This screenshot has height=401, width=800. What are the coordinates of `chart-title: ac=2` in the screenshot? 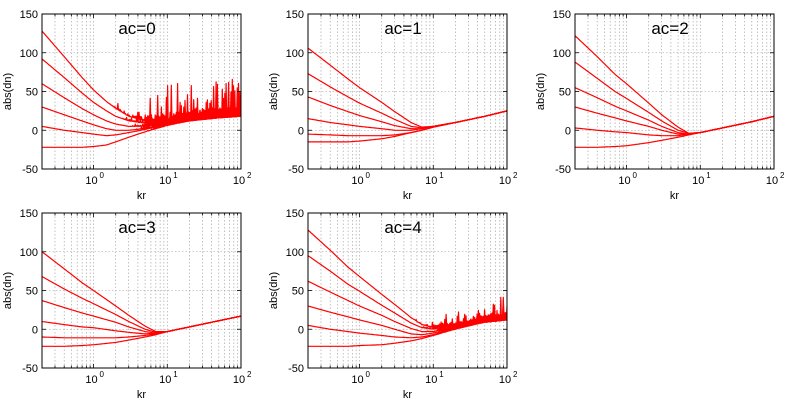 It's located at (669, 28).